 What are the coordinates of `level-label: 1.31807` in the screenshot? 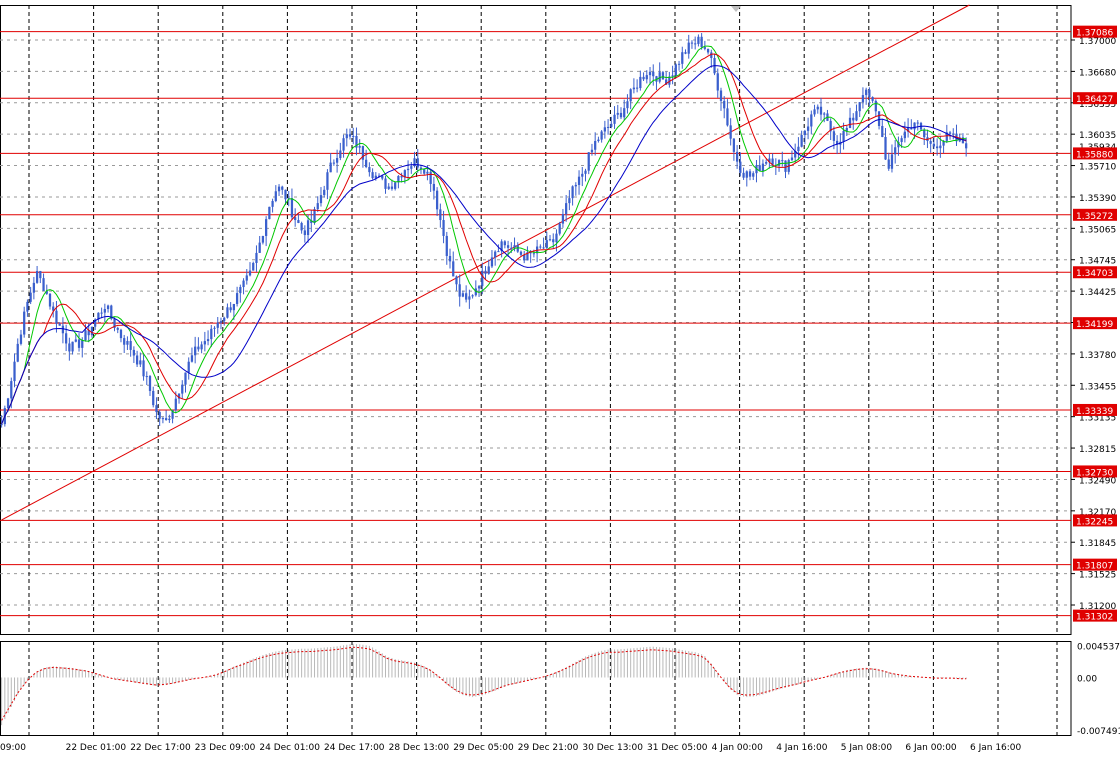 It's located at (1094, 567).